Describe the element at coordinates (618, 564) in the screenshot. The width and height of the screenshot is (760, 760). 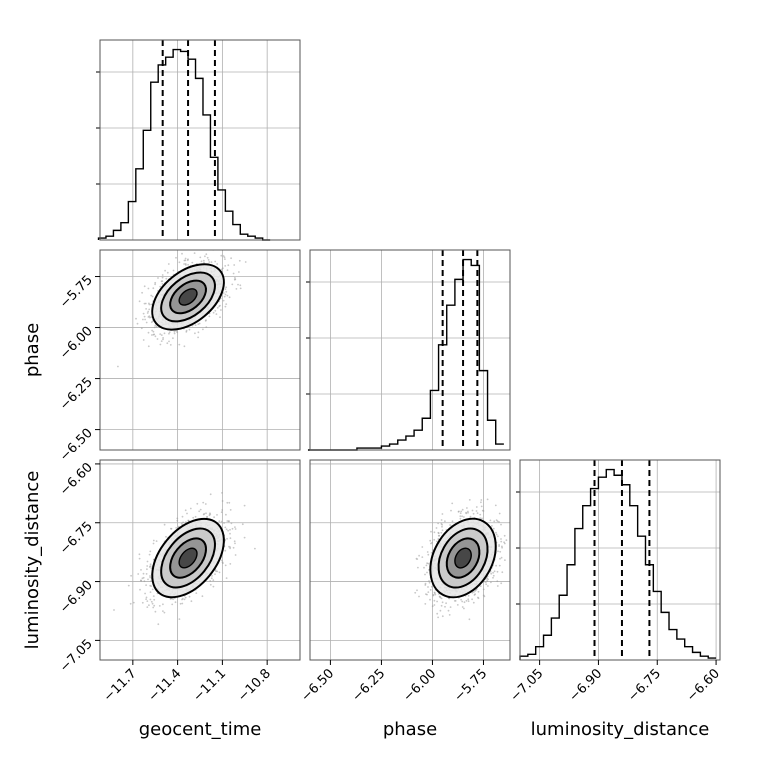
I see `histogram-step-luminosity_distance` at that location.